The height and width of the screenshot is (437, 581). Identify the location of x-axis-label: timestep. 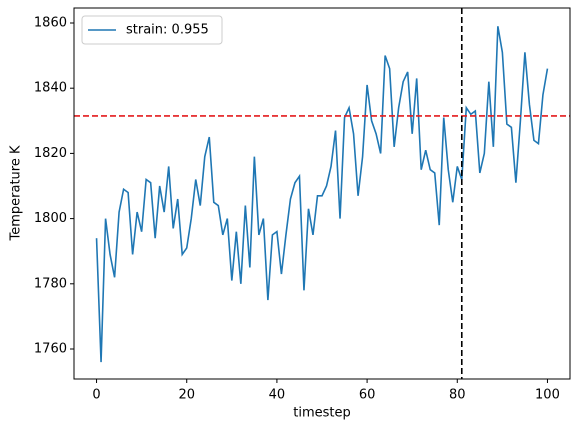
(322, 413).